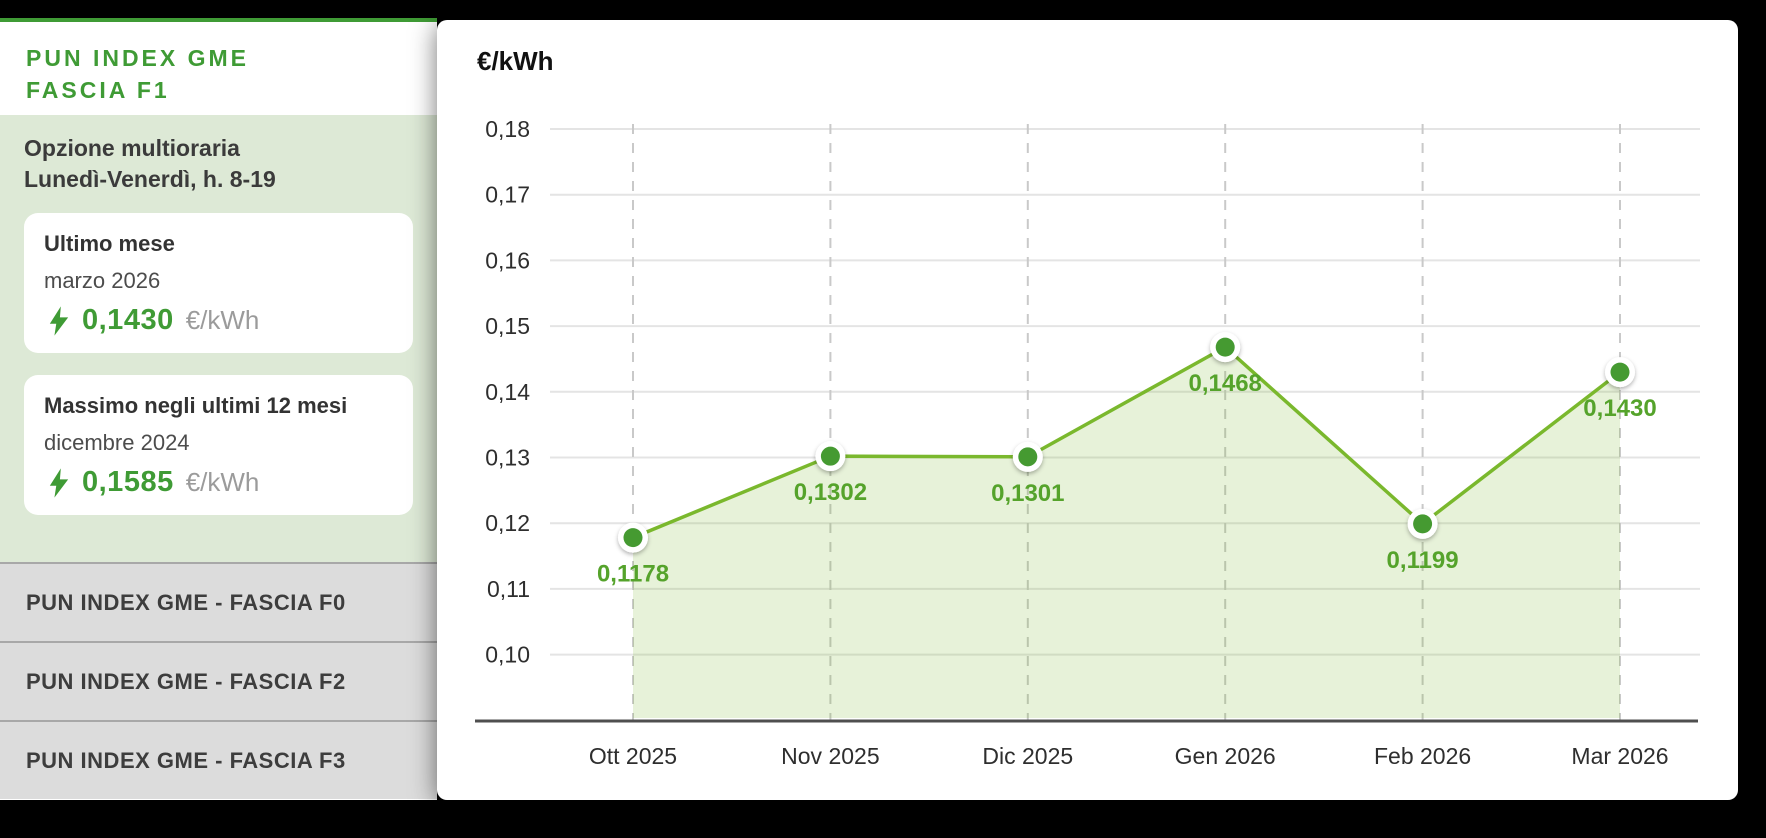  What do you see at coordinates (128, 320) in the screenshot?
I see `latest-month-value: 0,1430` at bounding box center [128, 320].